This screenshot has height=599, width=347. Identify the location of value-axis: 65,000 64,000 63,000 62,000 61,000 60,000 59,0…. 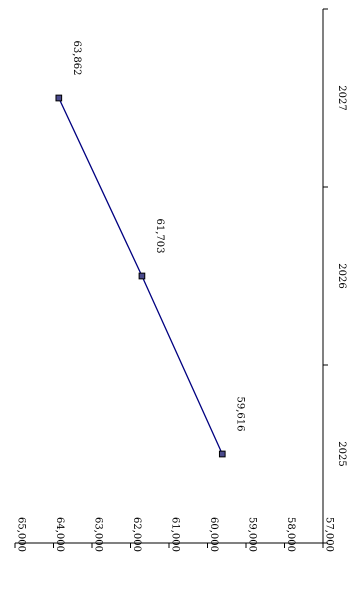
(174, 534).